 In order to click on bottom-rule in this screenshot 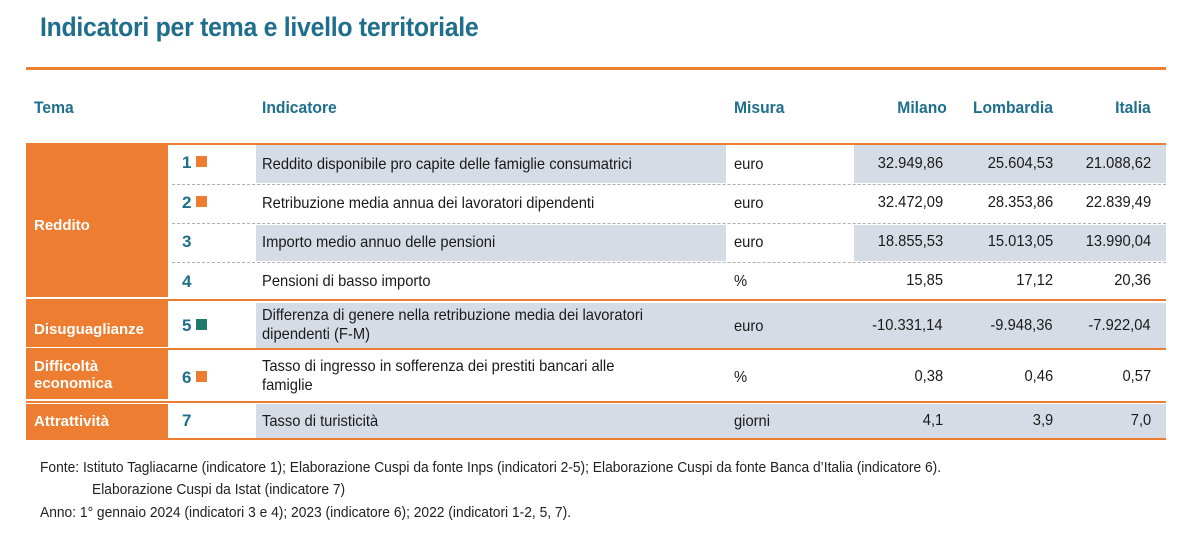, I will do `click(596, 439)`.